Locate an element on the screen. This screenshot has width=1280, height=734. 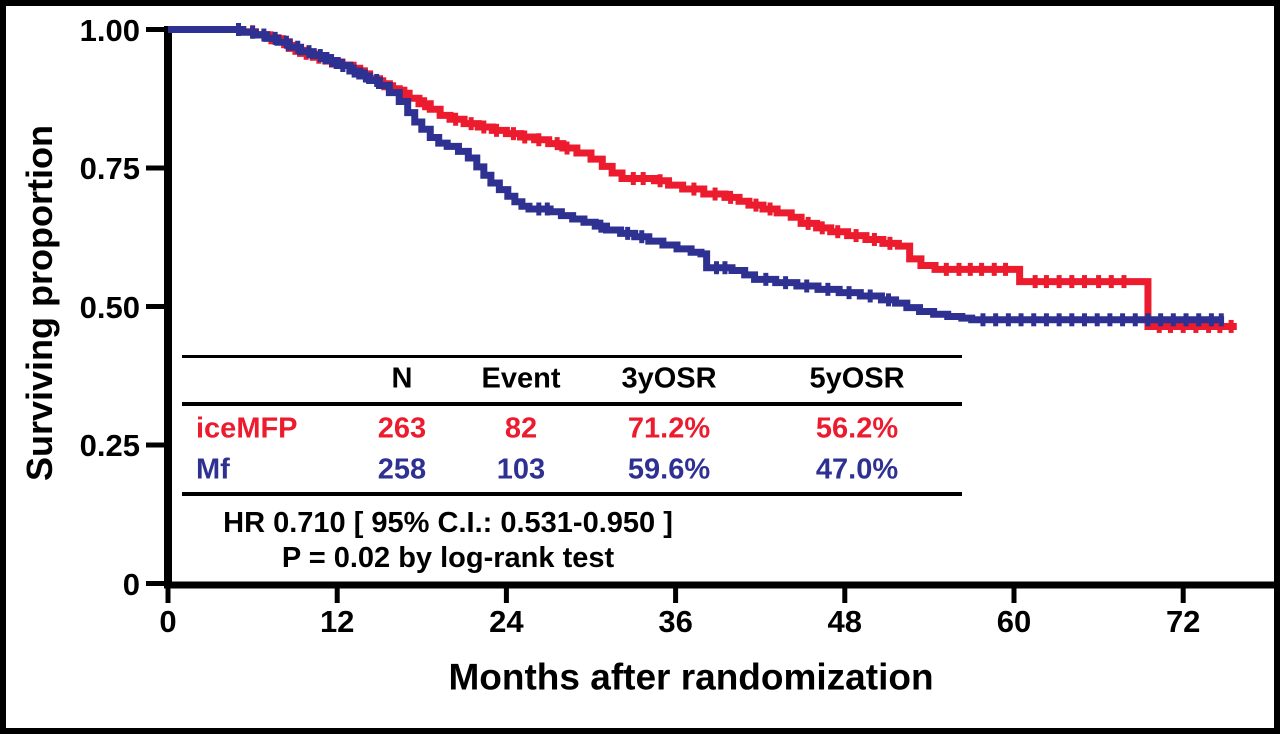
x-tick-label: 72 is located at coordinates (1183, 621).